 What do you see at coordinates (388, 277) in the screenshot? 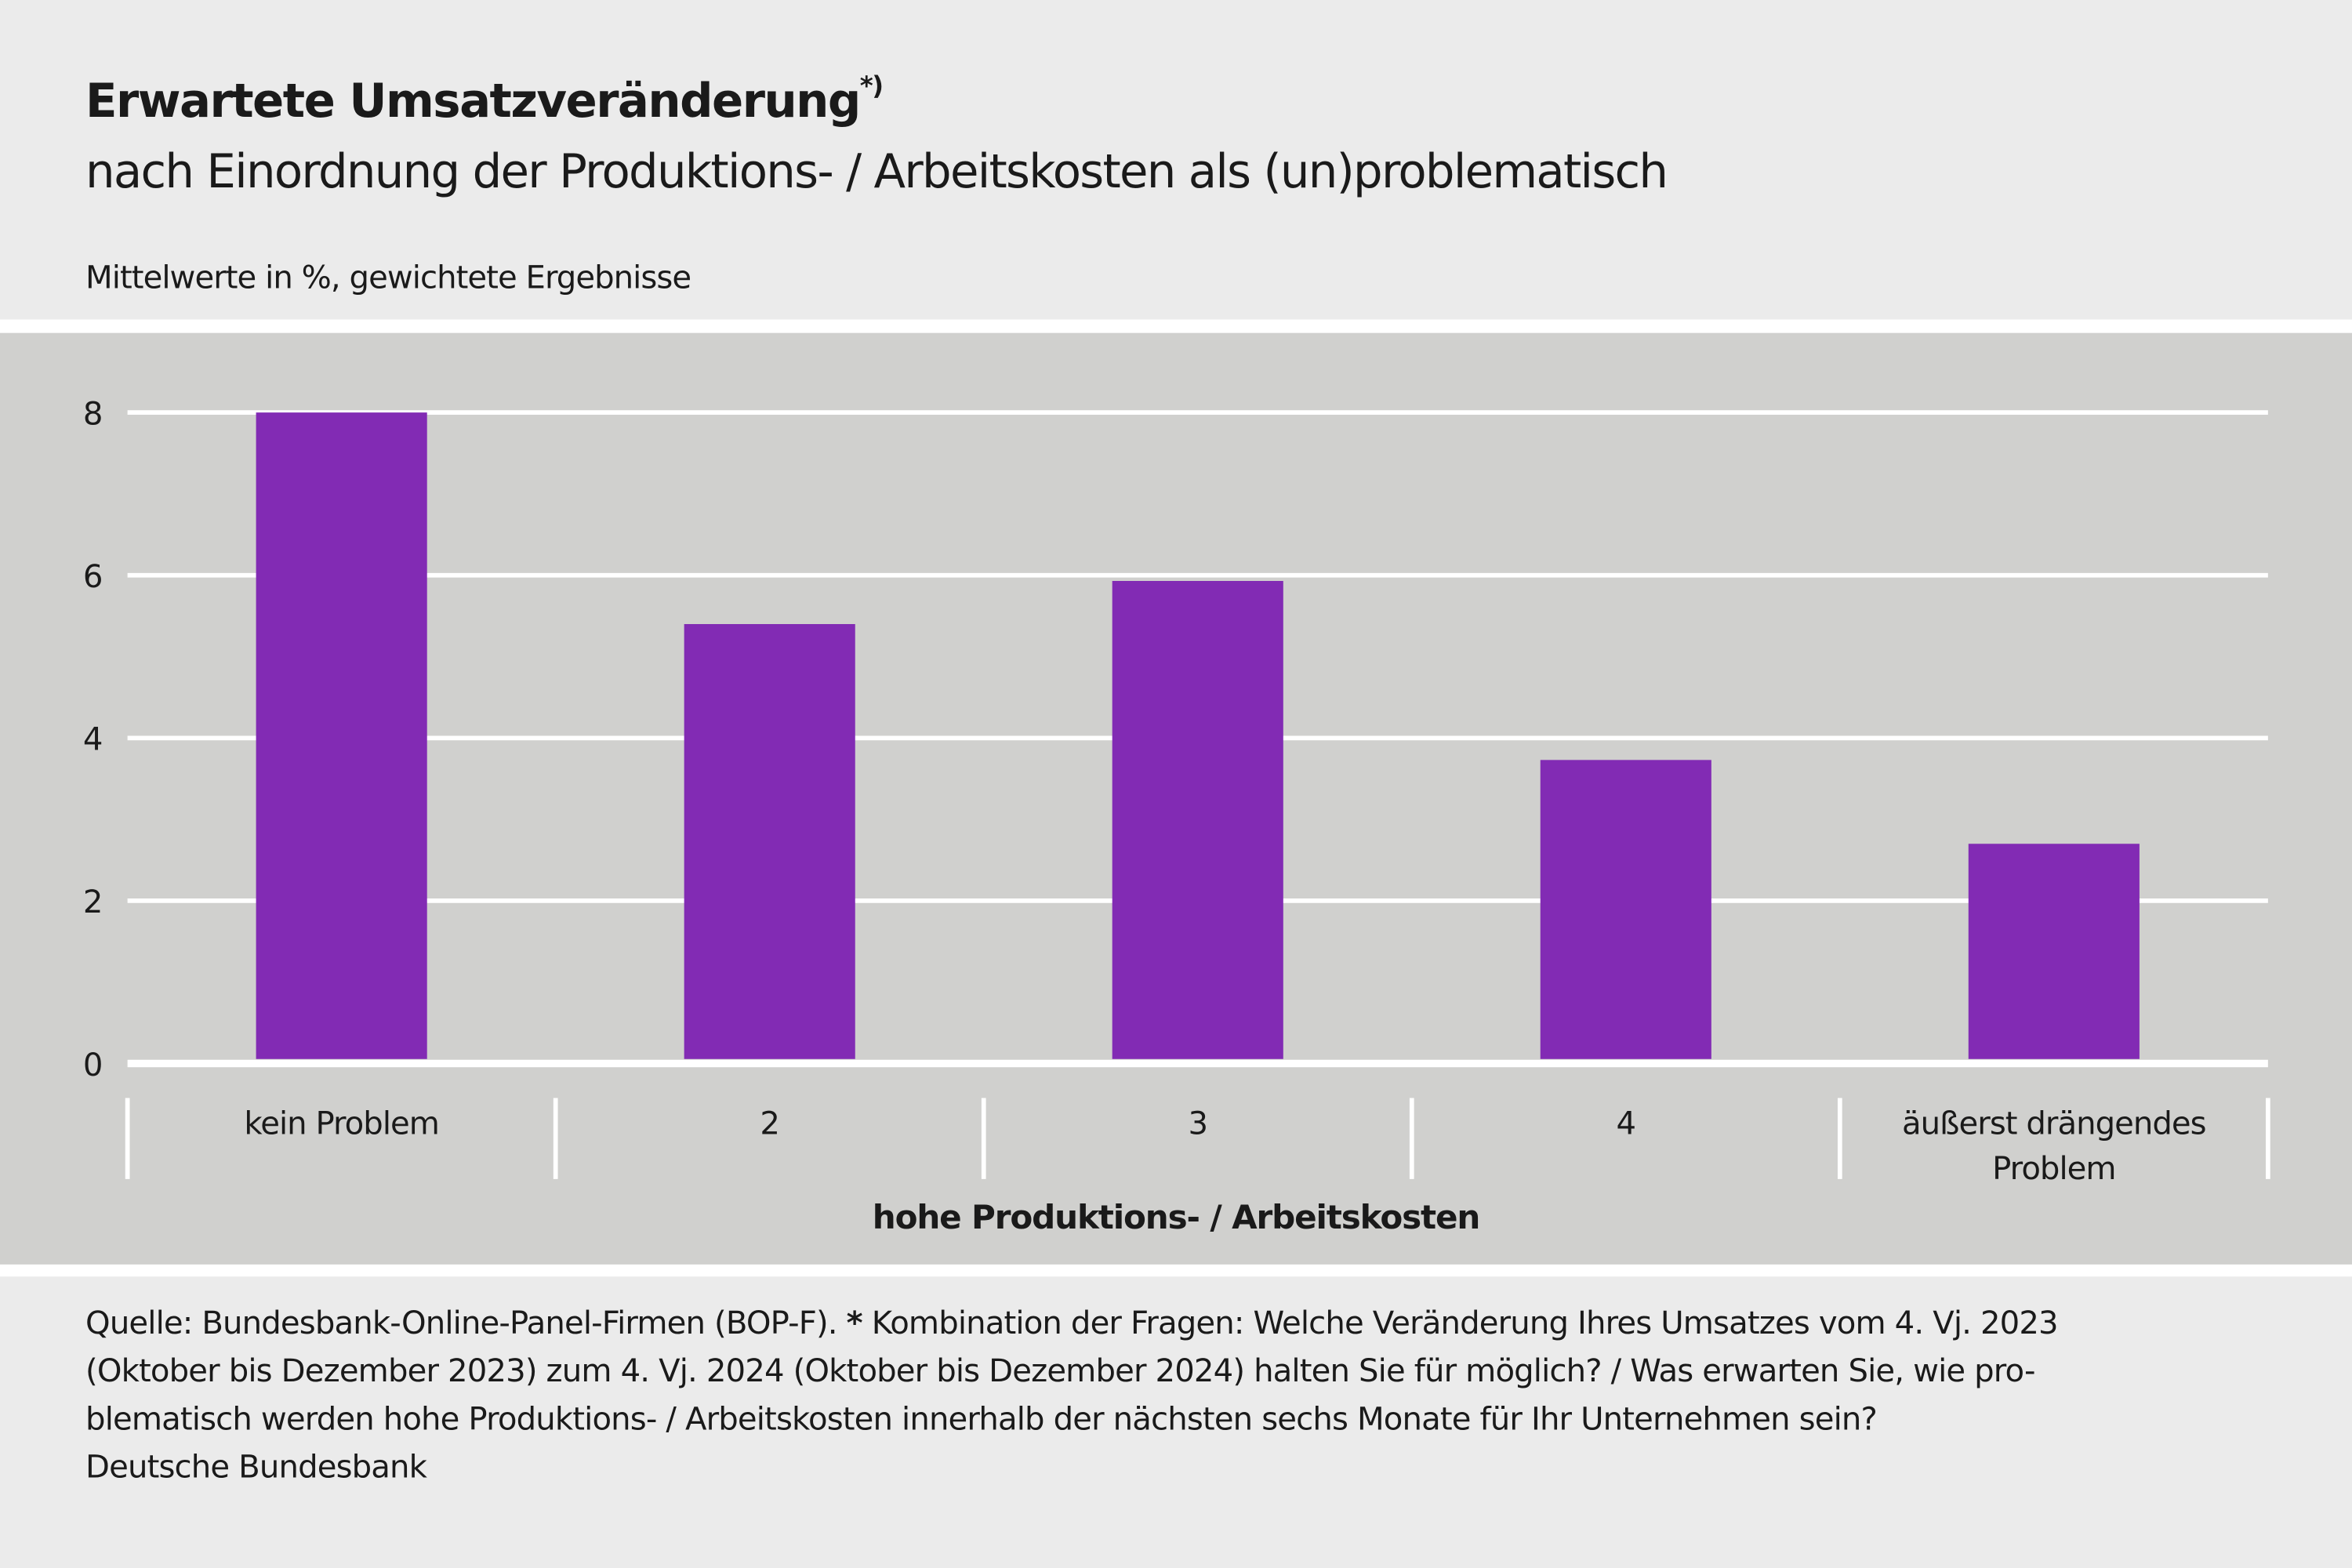
I see `unit-label: Mittelwerte in %, gewichtete Ergebnisse` at bounding box center [388, 277].